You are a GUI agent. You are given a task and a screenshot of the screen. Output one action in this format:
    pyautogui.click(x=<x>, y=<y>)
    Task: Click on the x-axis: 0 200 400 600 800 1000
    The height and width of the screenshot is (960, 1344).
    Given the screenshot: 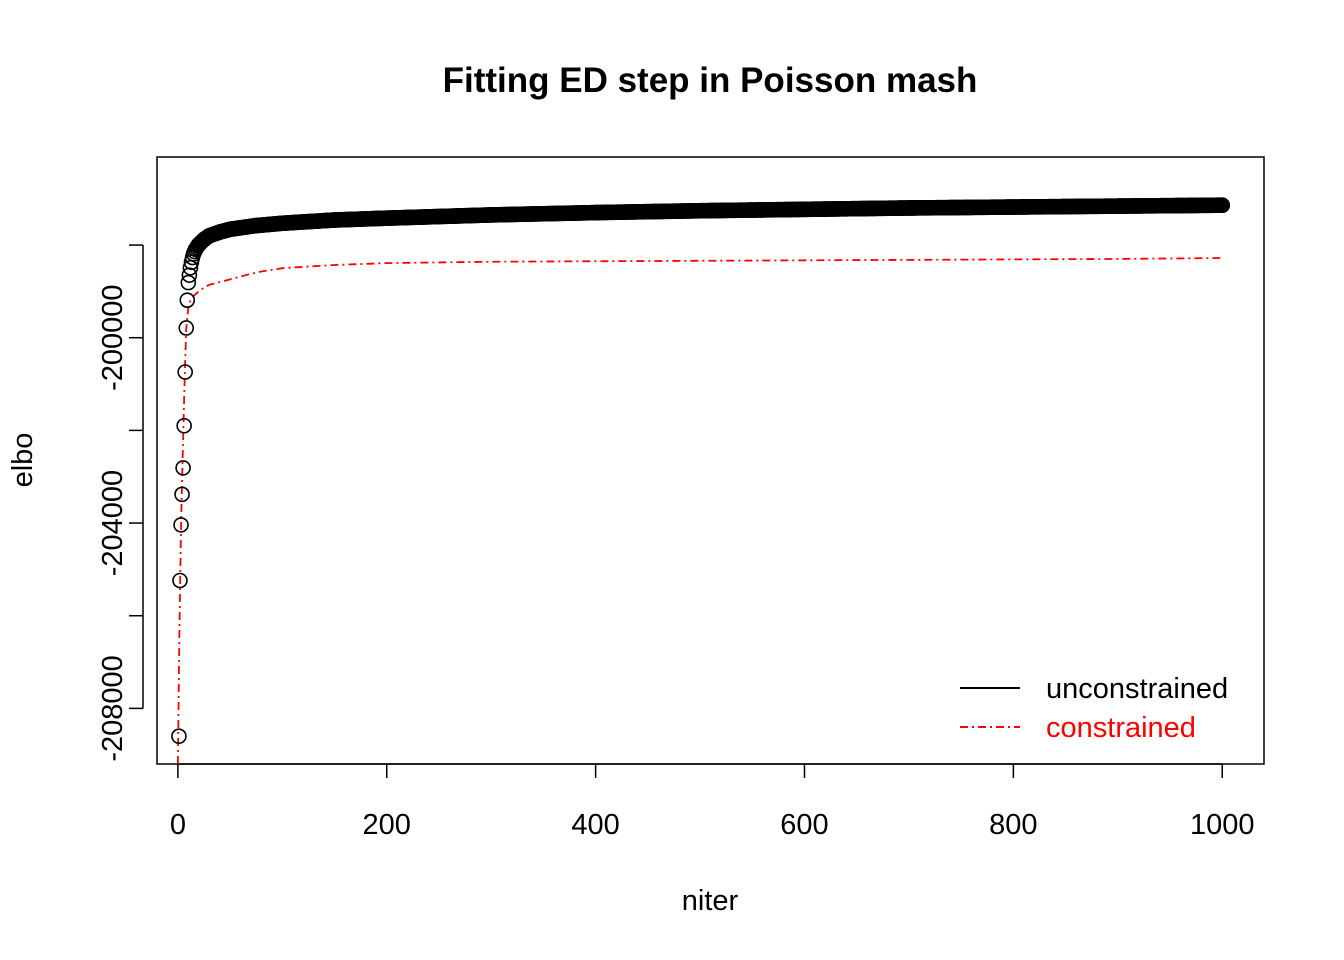 What is the action you would take?
    pyautogui.click(x=712, y=802)
    